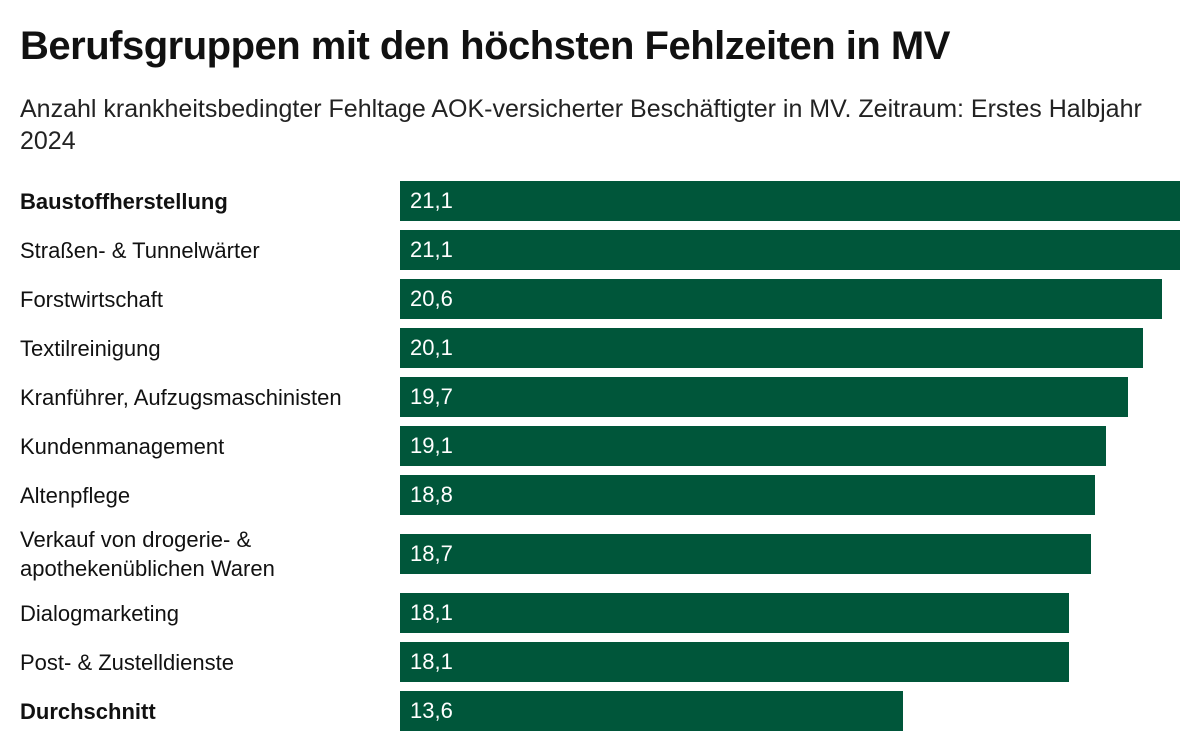  What do you see at coordinates (75, 495) in the screenshot?
I see `category-label: Altenpflege` at bounding box center [75, 495].